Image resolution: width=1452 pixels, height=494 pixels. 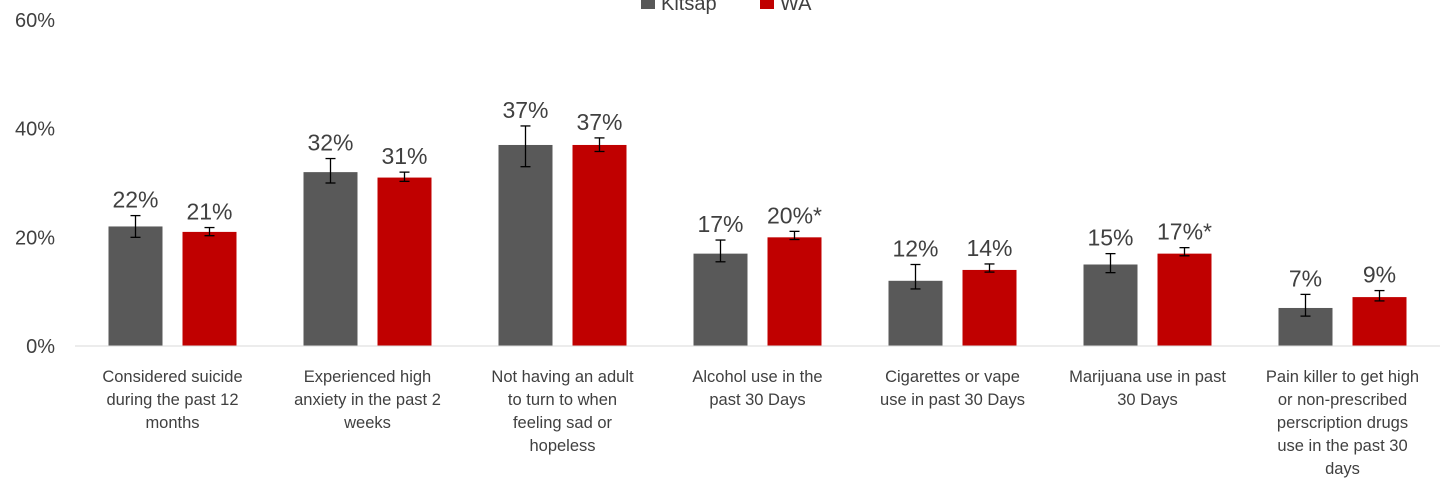 I want to click on y-tick-label: 60%, so click(x=35, y=21).